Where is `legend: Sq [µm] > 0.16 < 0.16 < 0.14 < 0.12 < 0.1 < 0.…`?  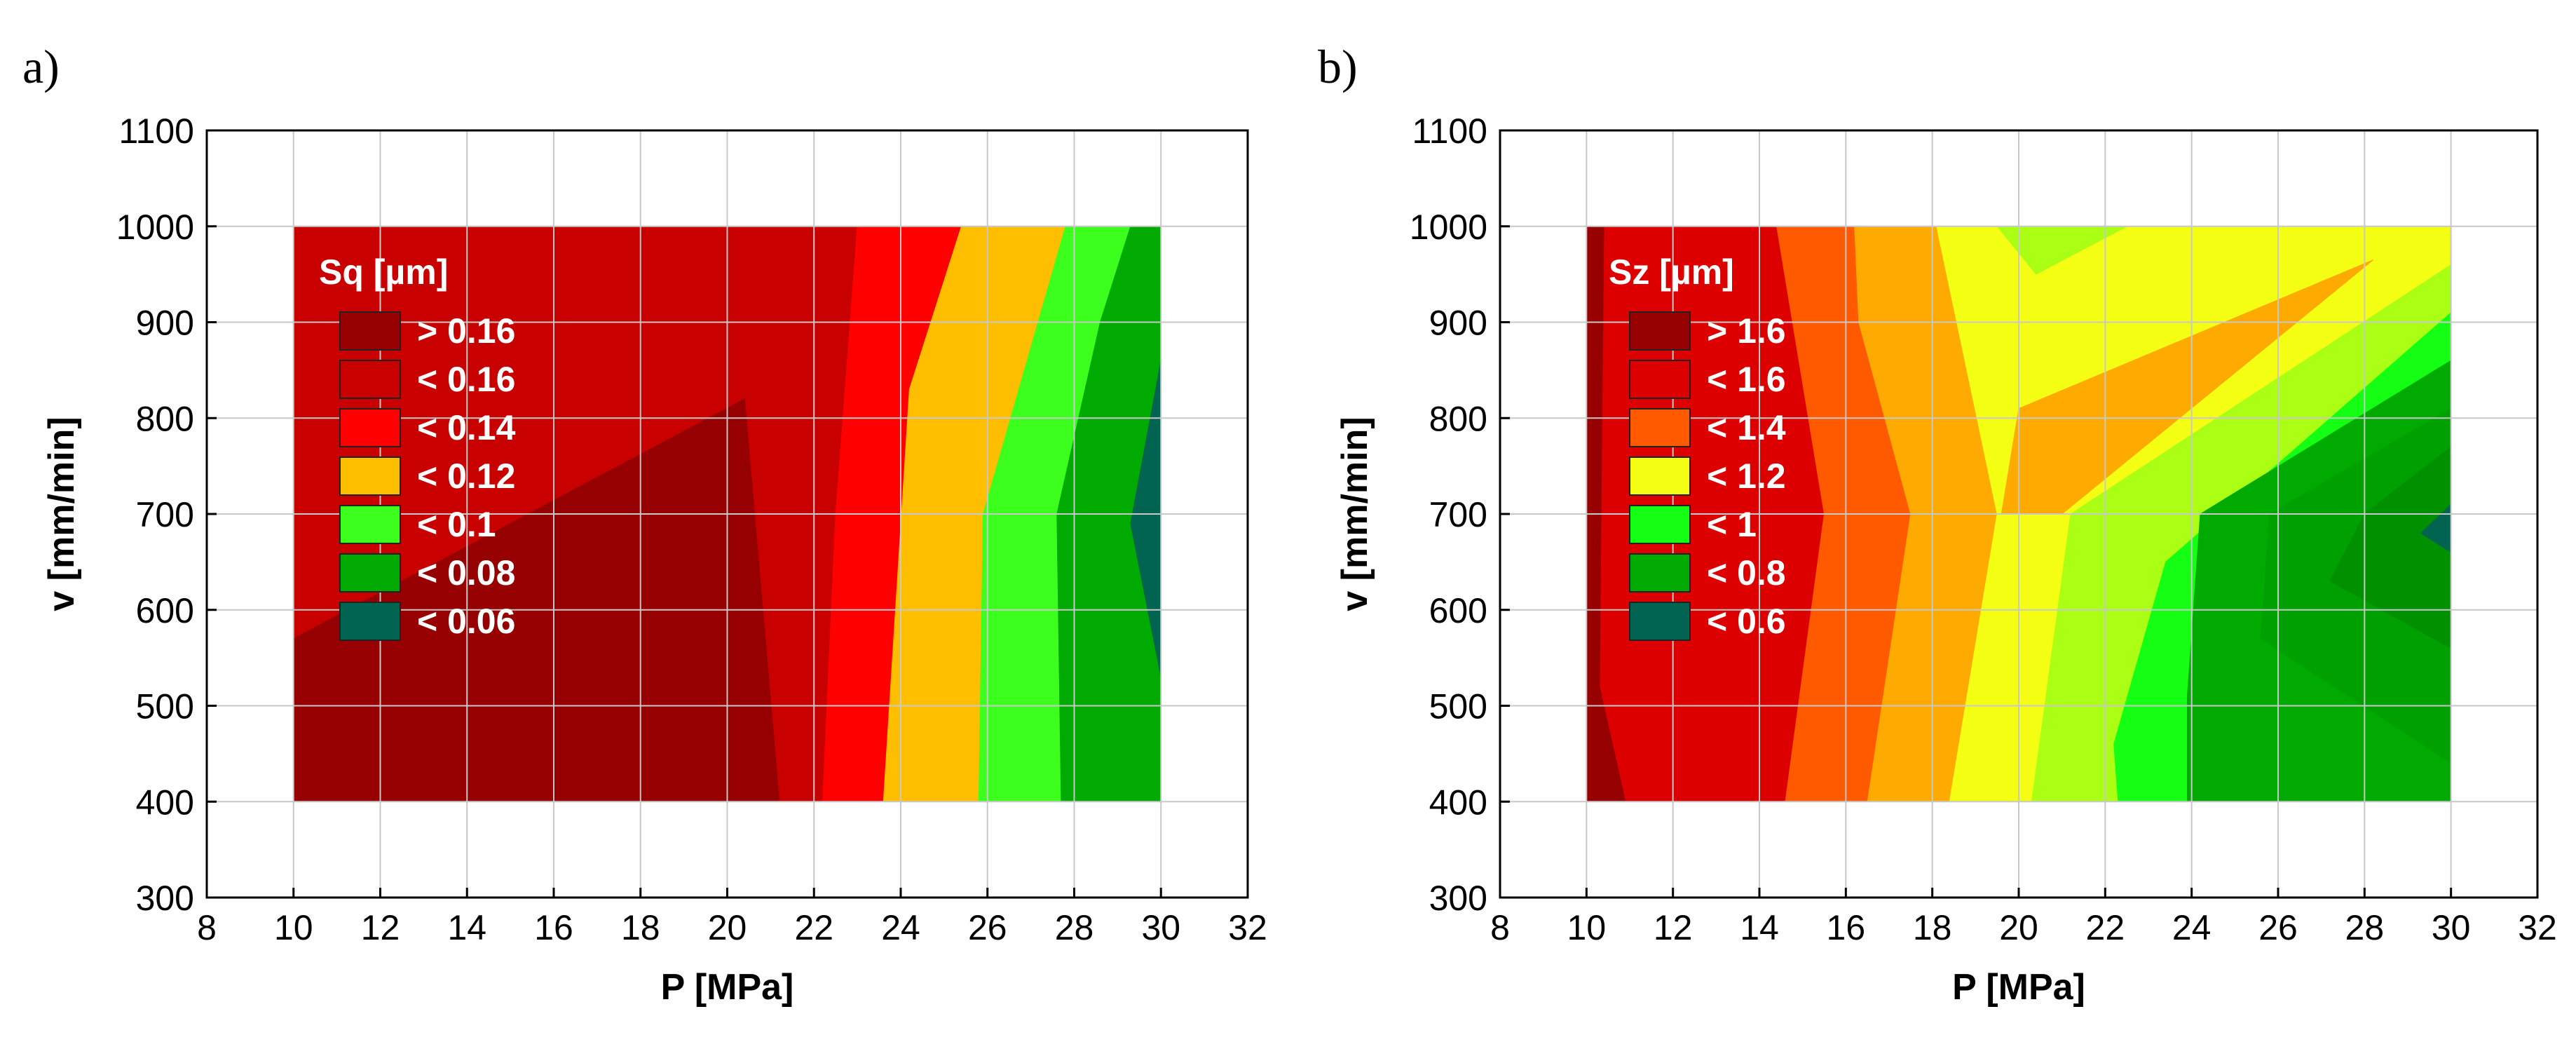
legend: Sq [µm] > 0.16 < 0.16 < 0.14 < 0.12 < 0.1 < 0.… is located at coordinates (417, 447).